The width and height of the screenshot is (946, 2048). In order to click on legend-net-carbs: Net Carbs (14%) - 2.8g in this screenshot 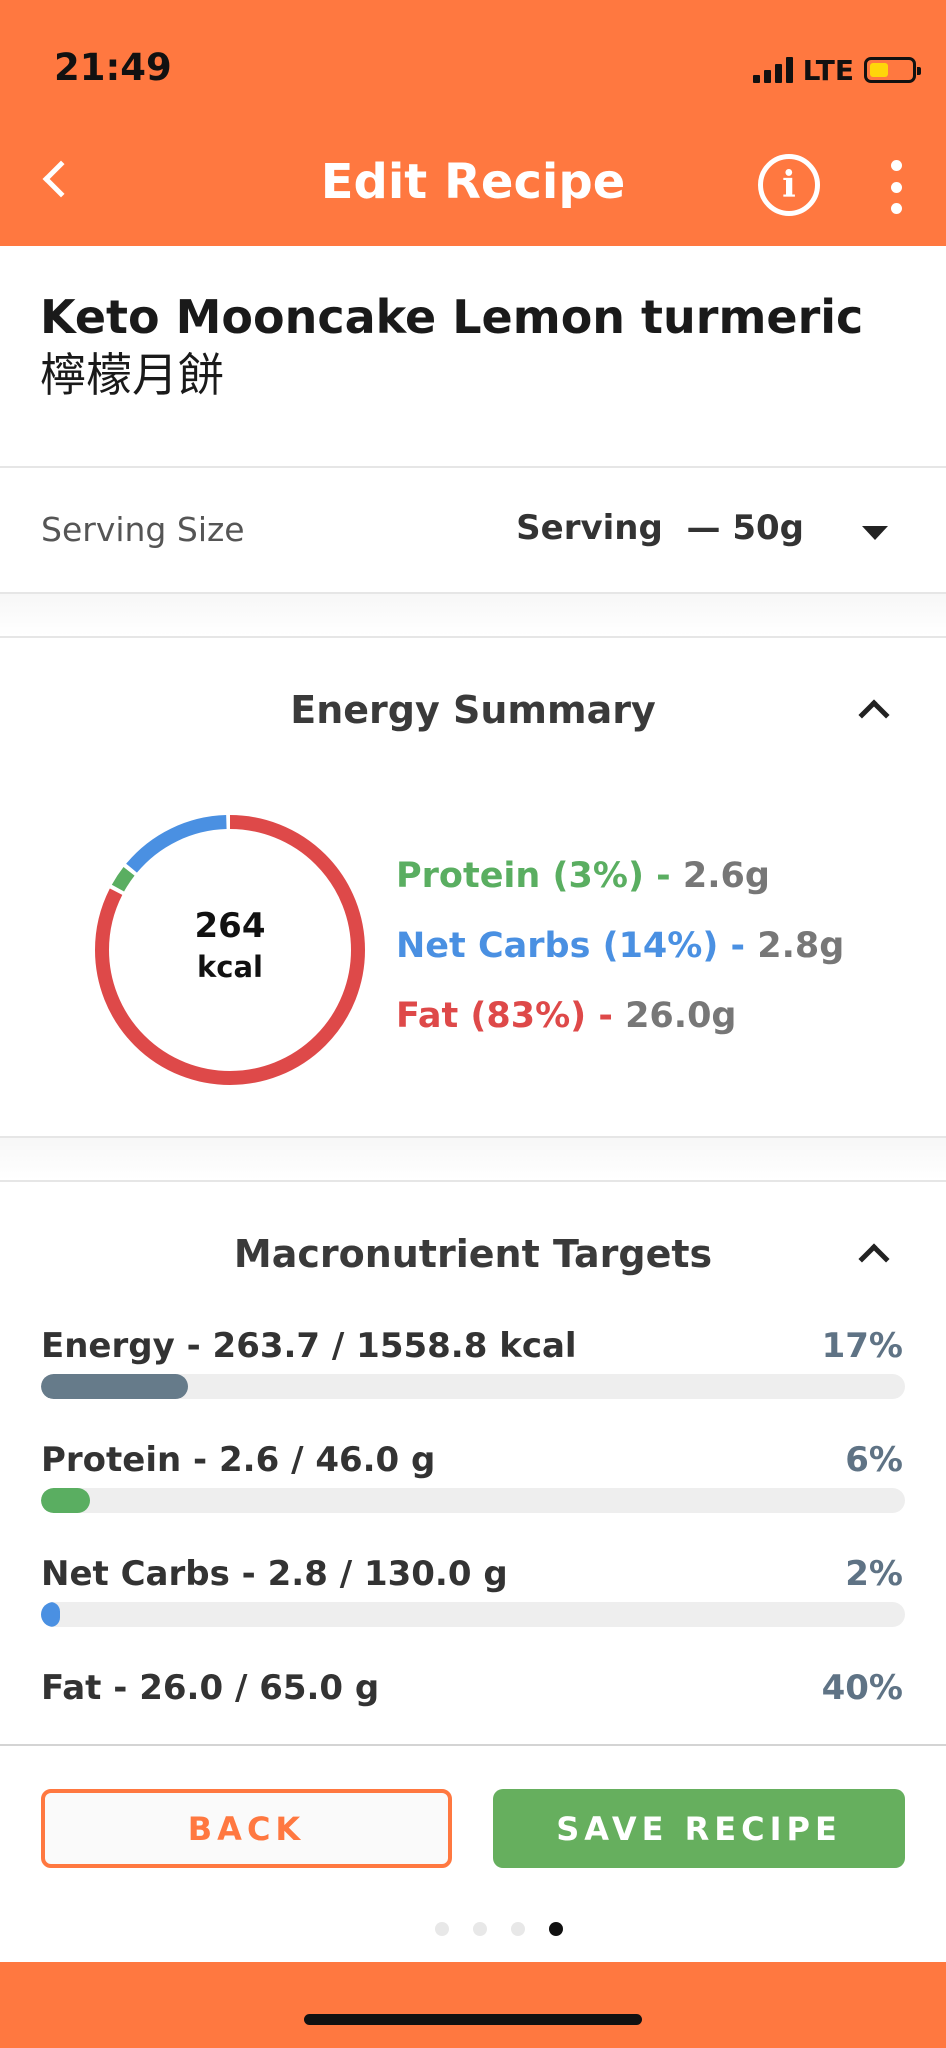, I will do `click(620, 946)`.